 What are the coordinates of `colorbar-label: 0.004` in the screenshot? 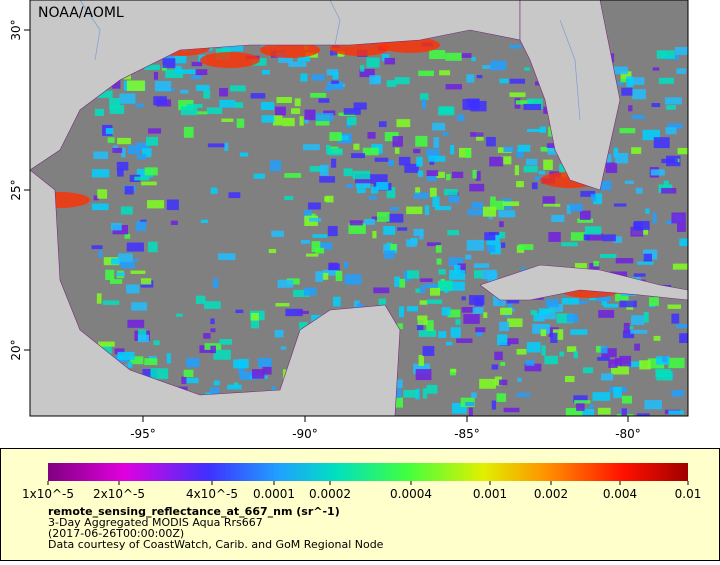 It's located at (620, 494).